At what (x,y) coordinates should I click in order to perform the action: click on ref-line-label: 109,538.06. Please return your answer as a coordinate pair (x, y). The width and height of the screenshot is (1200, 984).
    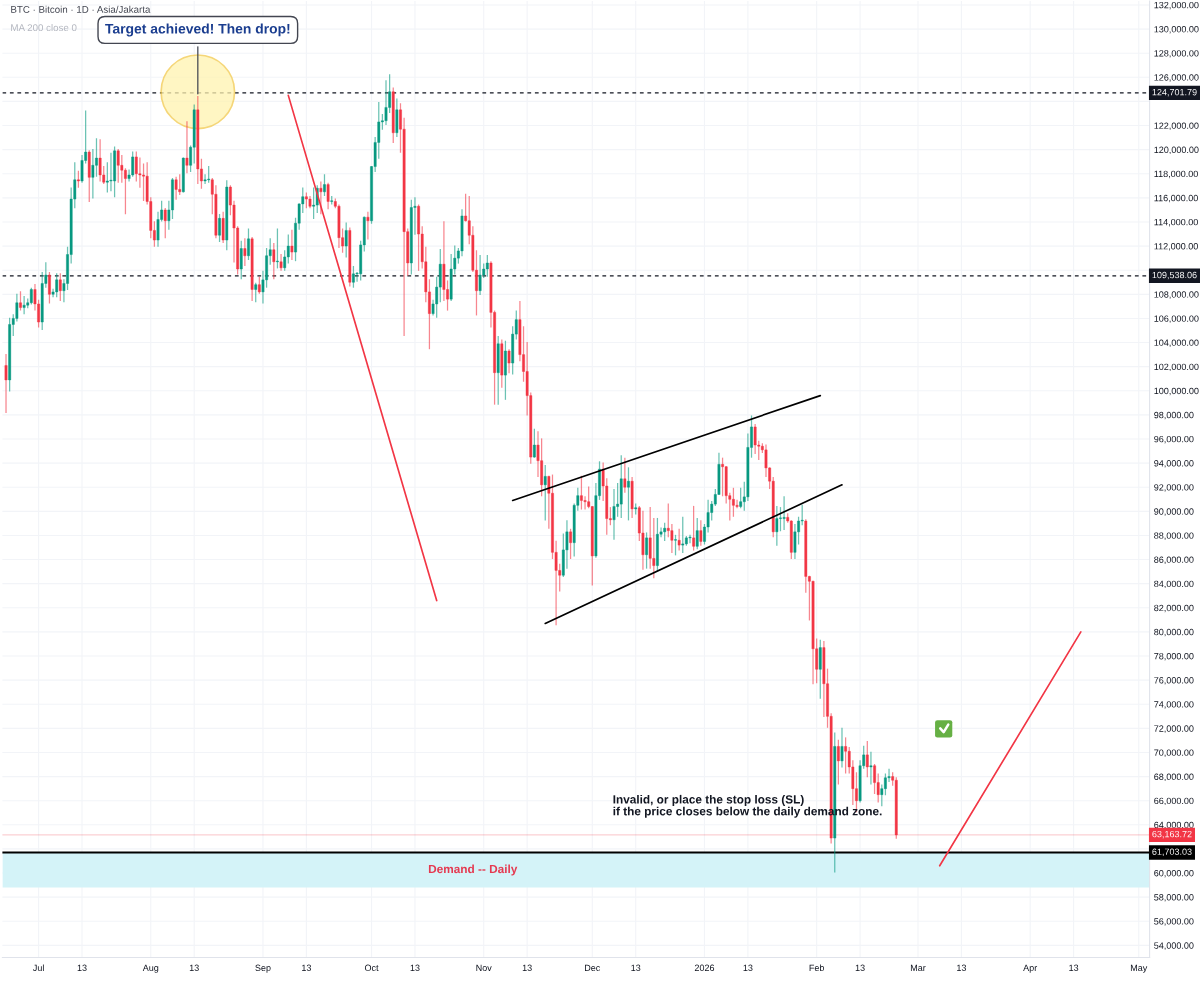
    Looking at the image, I should click on (1174, 275).